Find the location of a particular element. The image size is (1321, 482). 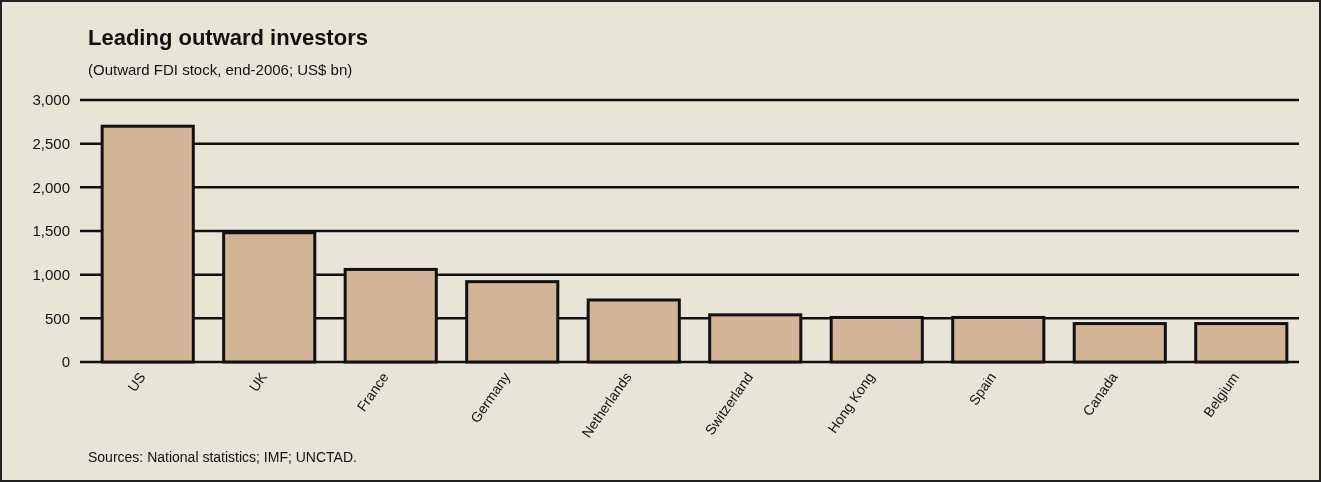

x-tick-label: UK is located at coordinates (258, 381).